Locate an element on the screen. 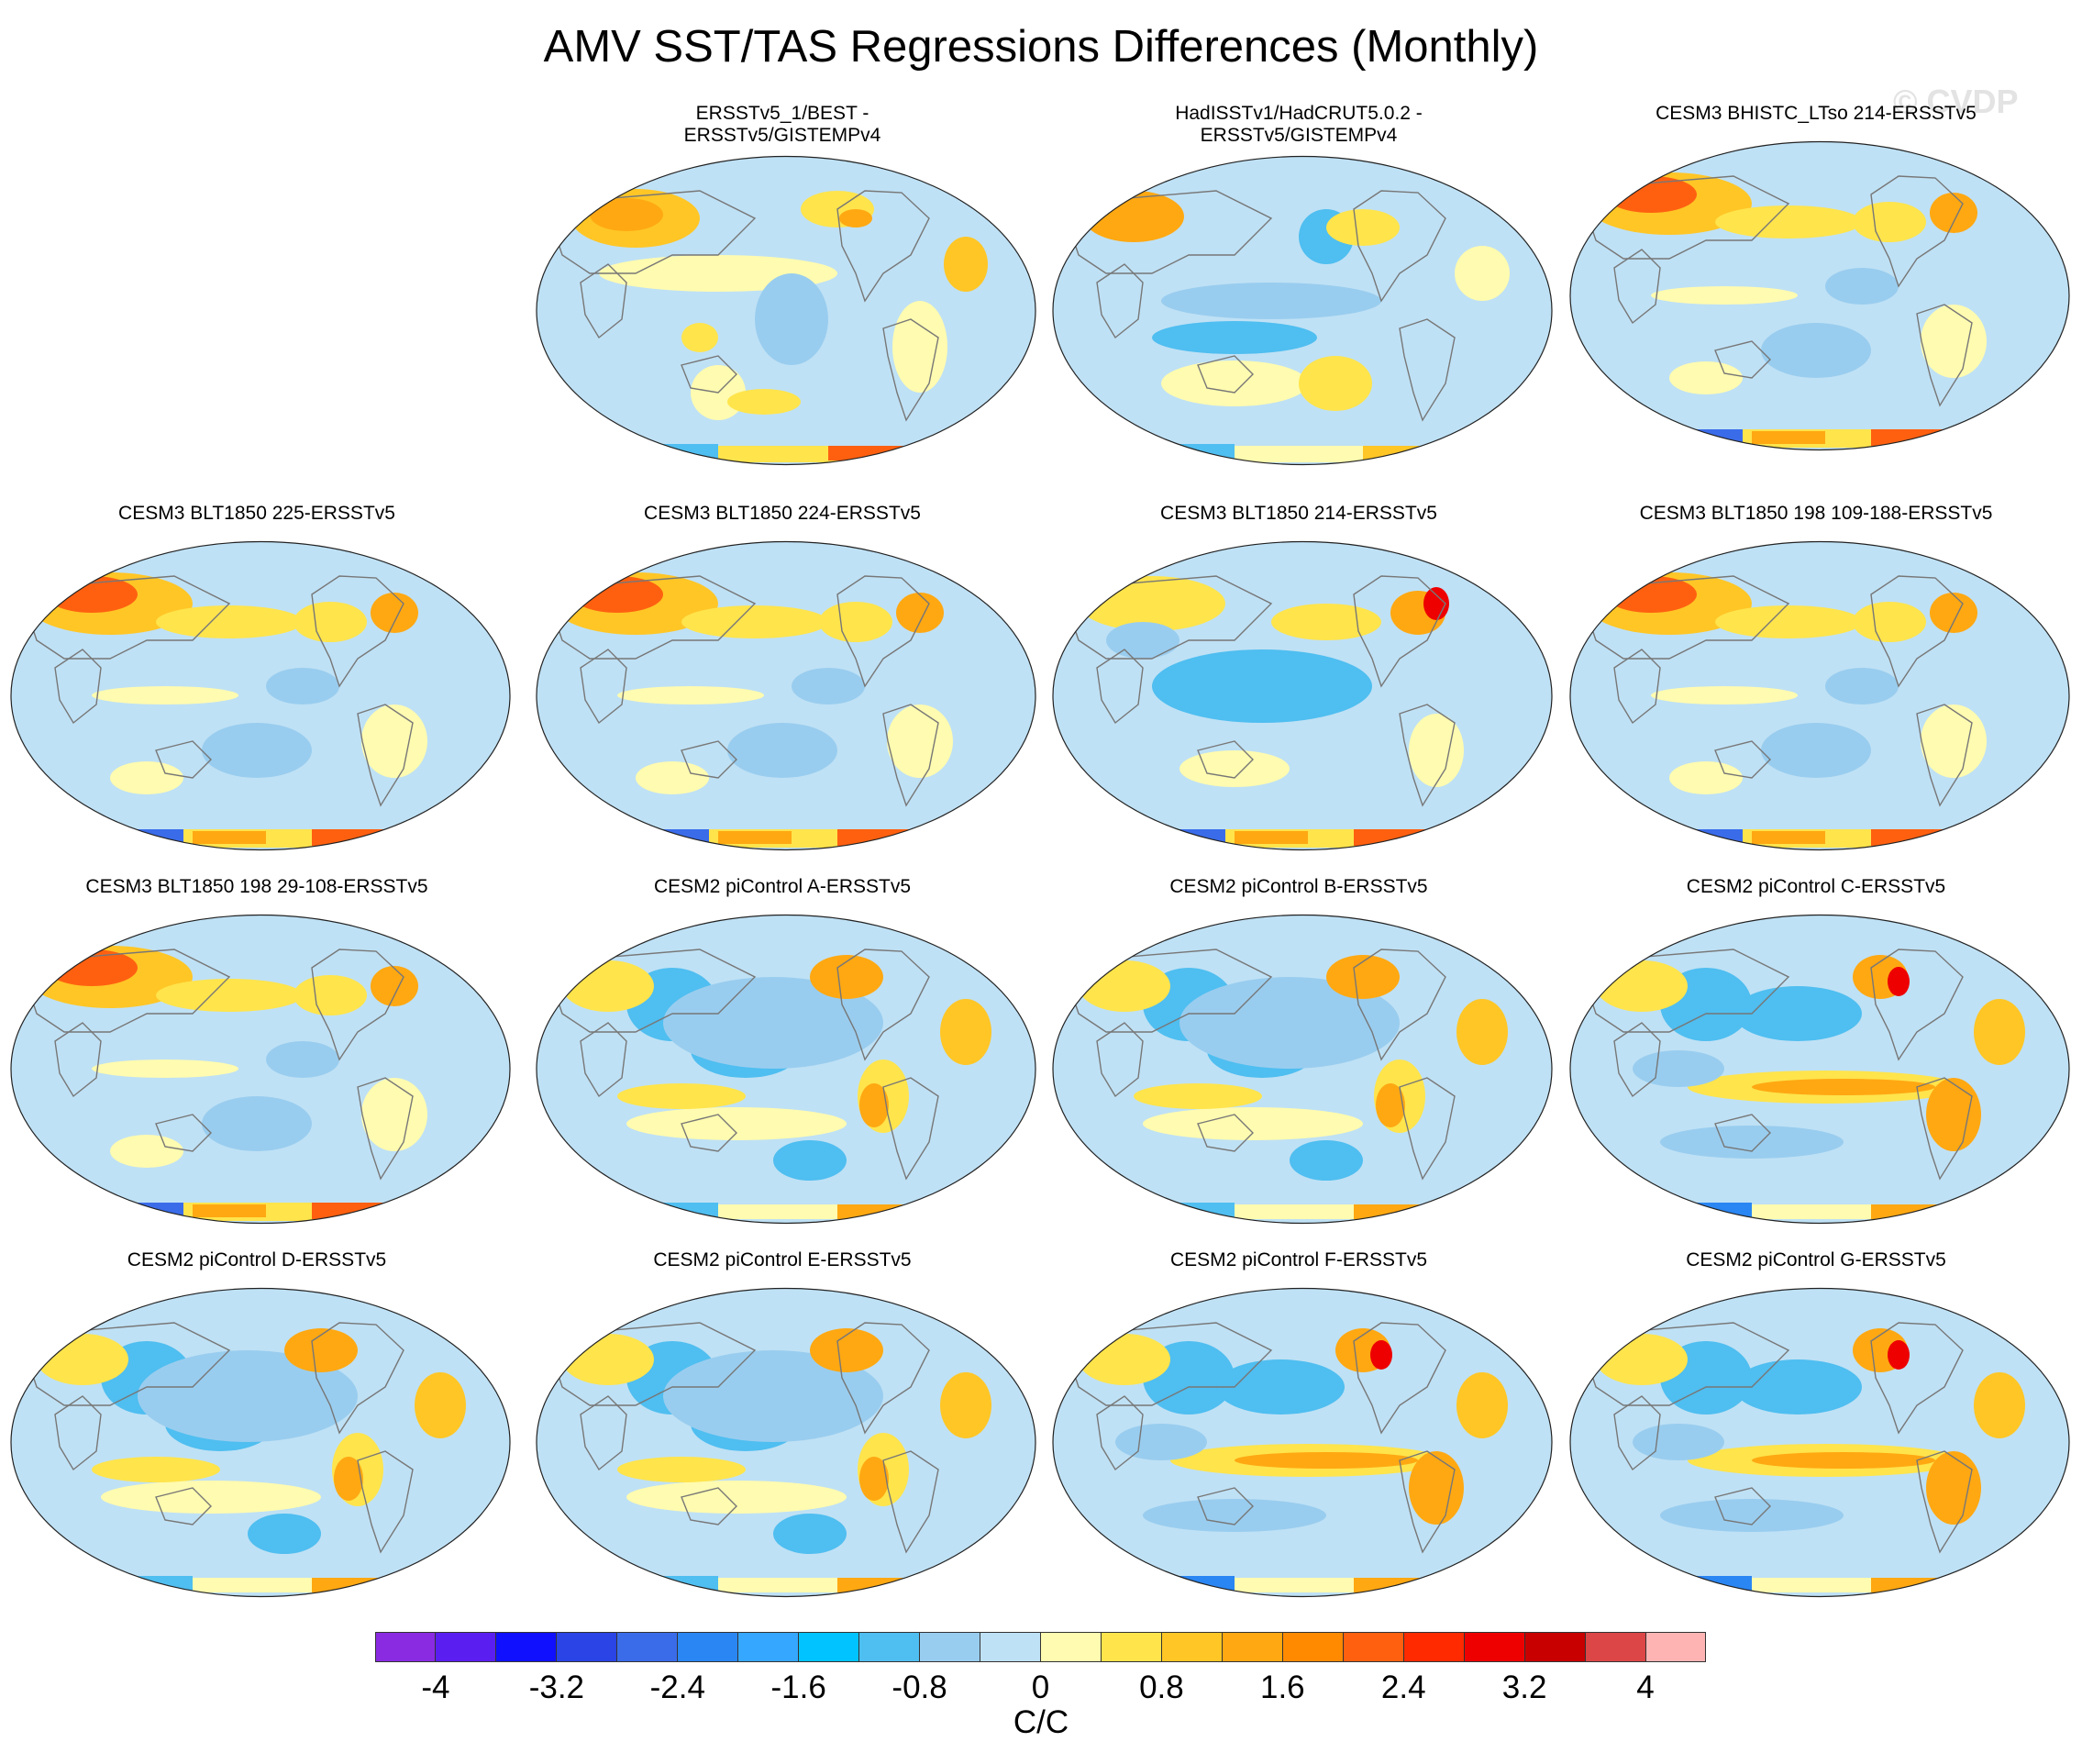  panel-title: ERSSTv5_1/BEST - ERSSTv5/GISTEMPv4 is located at coordinates (782, 125).